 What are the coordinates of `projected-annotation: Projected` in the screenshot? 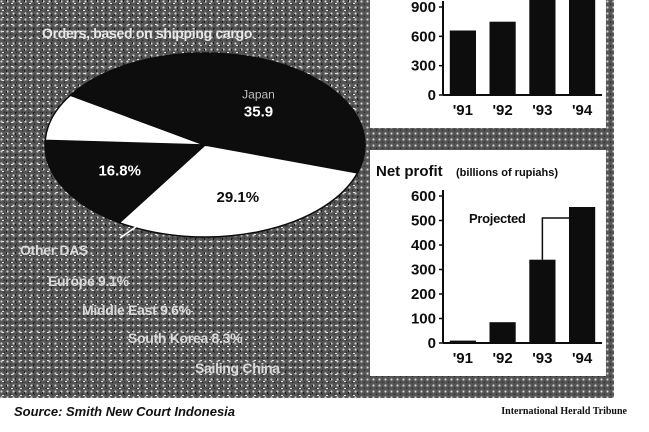 It's located at (497, 218).